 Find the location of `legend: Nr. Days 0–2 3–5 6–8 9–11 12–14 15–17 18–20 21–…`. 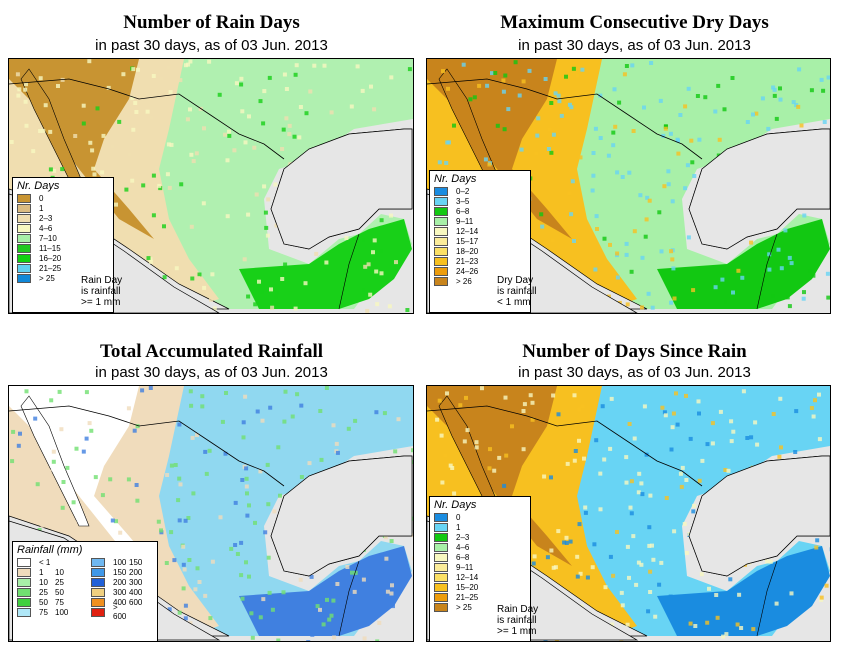

legend: Nr. Days 0–2 3–5 6–8 9–11 12–14 15–17 18–20 21–… is located at coordinates (480, 241).